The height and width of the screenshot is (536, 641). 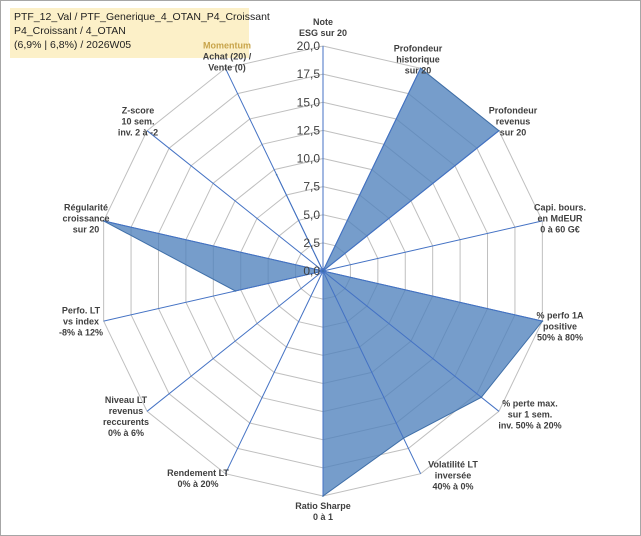 What do you see at coordinates (309, 74) in the screenshot?
I see `tick-label-7: 17,5` at bounding box center [309, 74].